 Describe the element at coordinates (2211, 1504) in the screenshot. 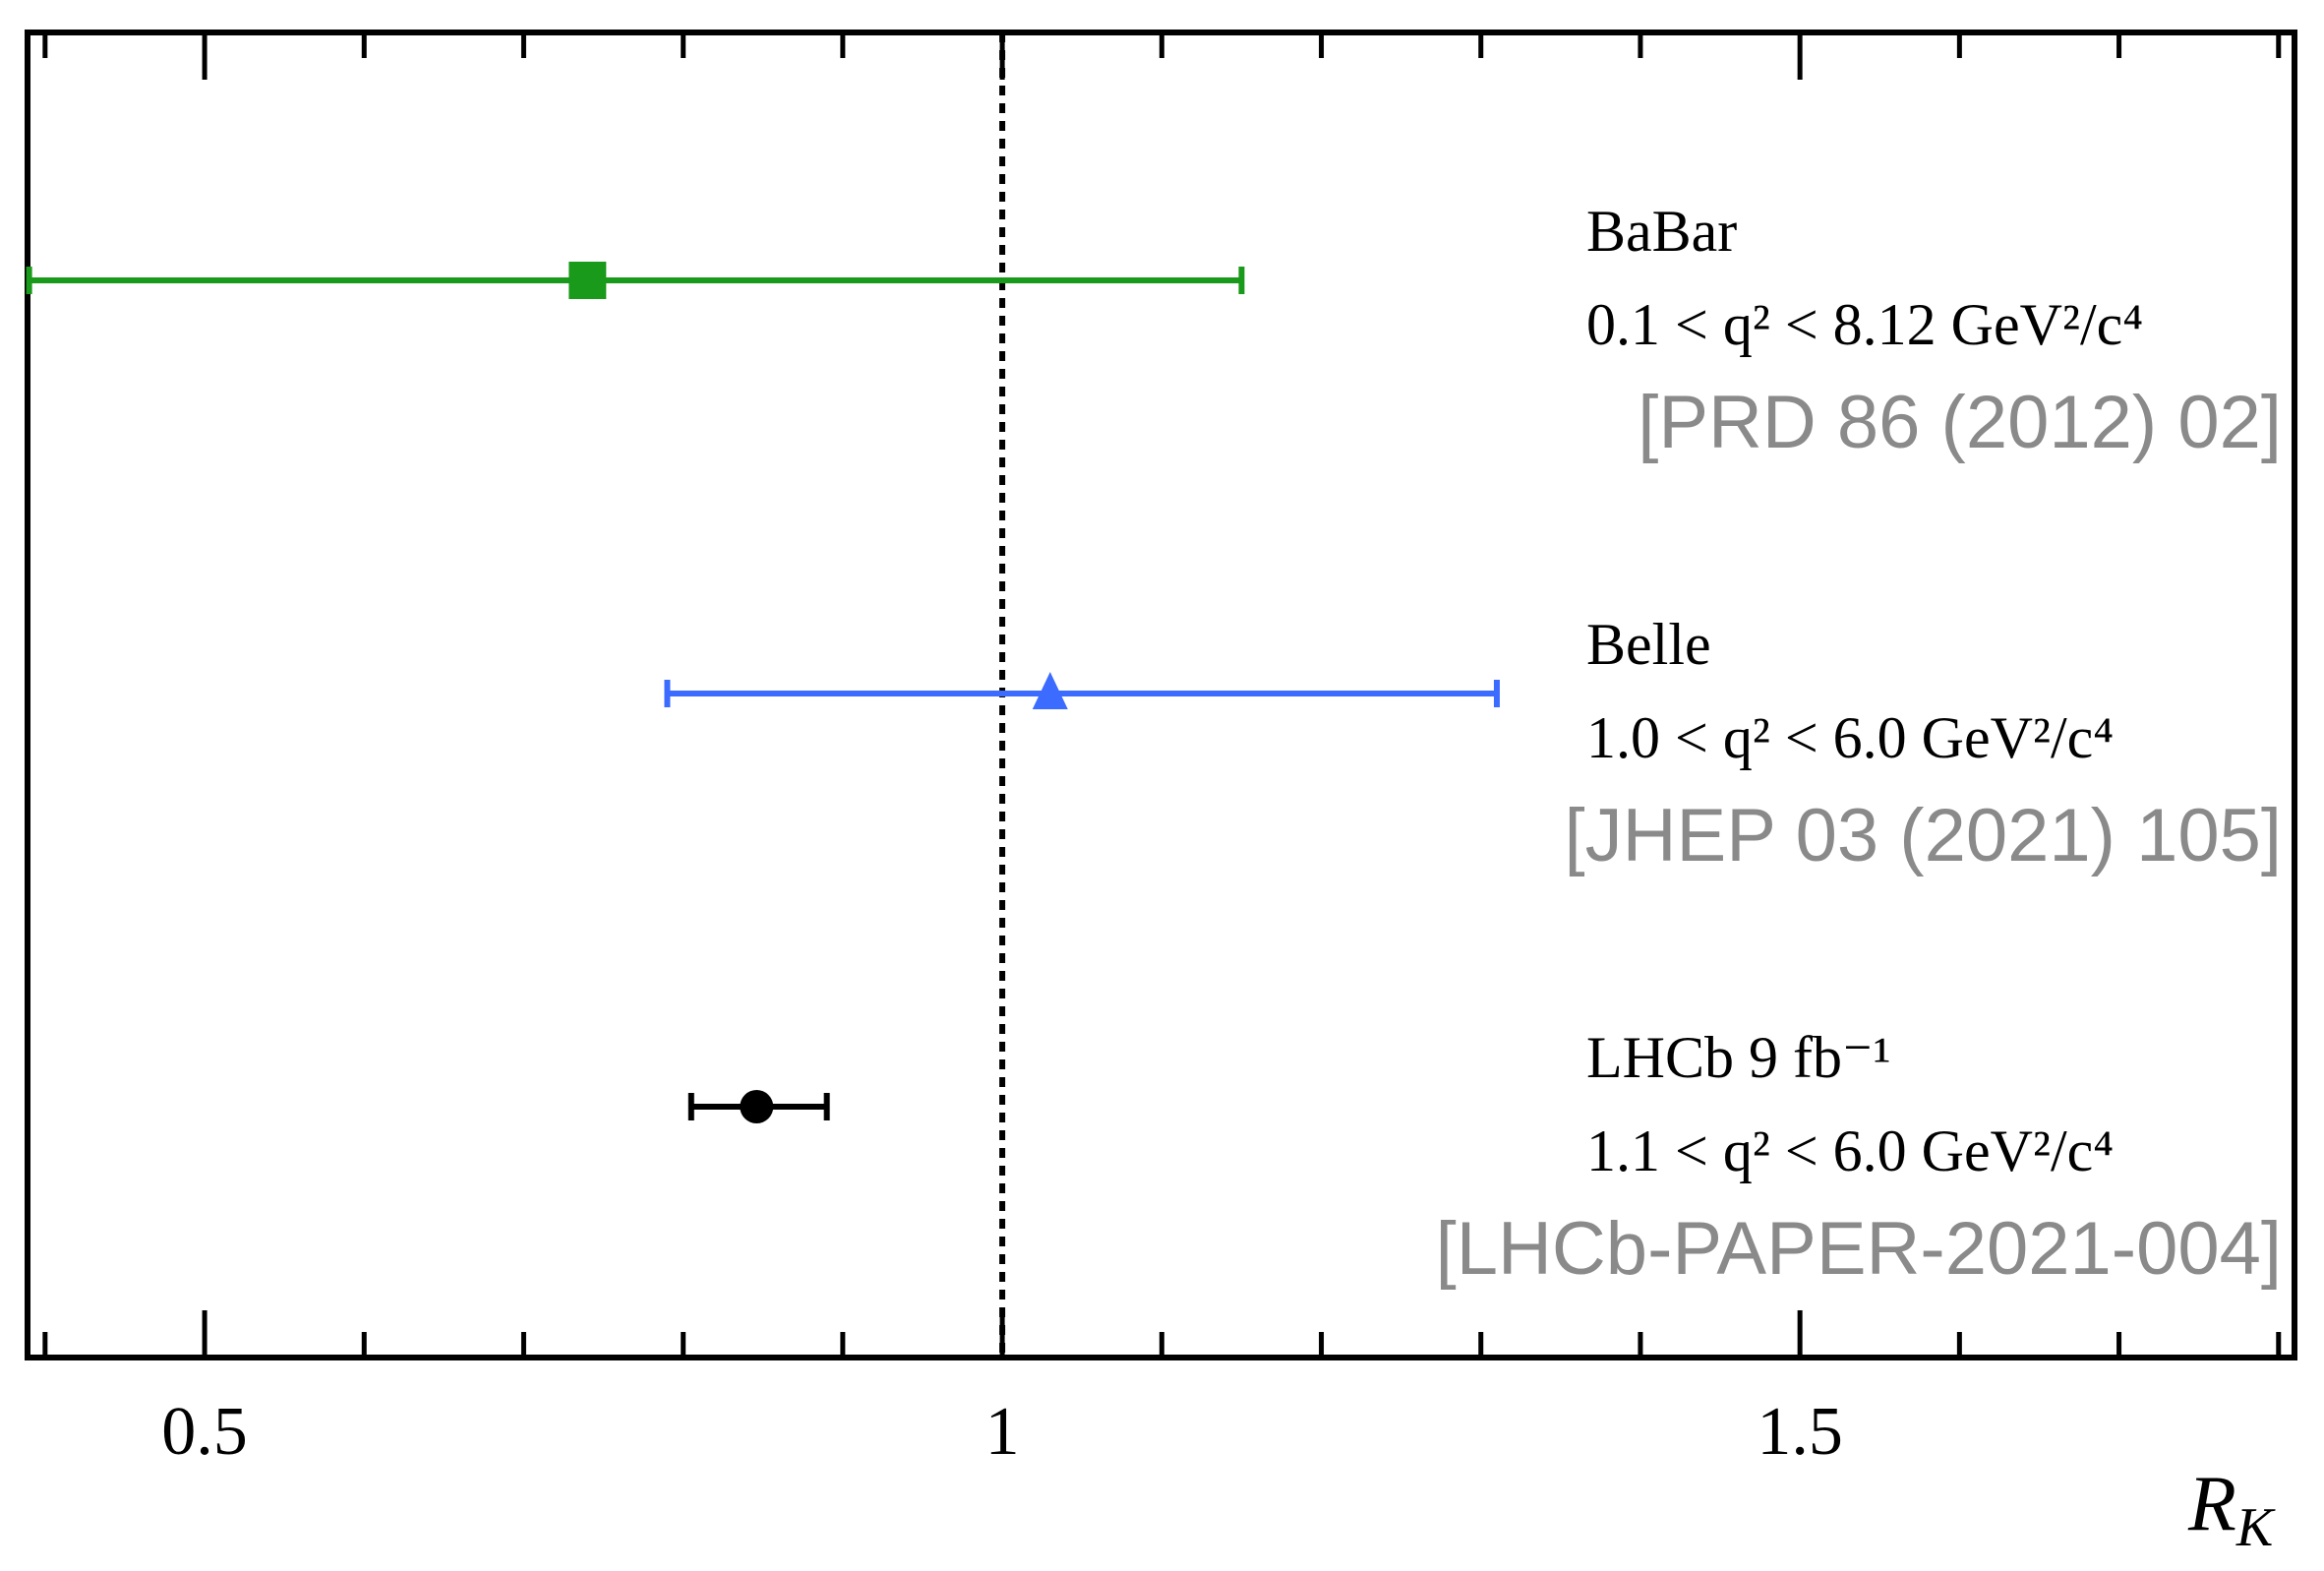

I see `x-axis-title-main: R` at that location.